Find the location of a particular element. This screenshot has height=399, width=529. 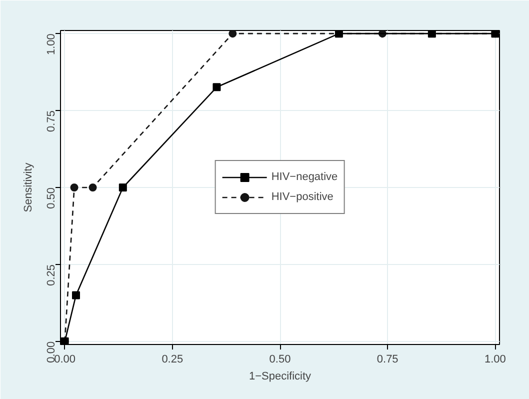

x-tick-label: 0.50 is located at coordinates (280, 360).